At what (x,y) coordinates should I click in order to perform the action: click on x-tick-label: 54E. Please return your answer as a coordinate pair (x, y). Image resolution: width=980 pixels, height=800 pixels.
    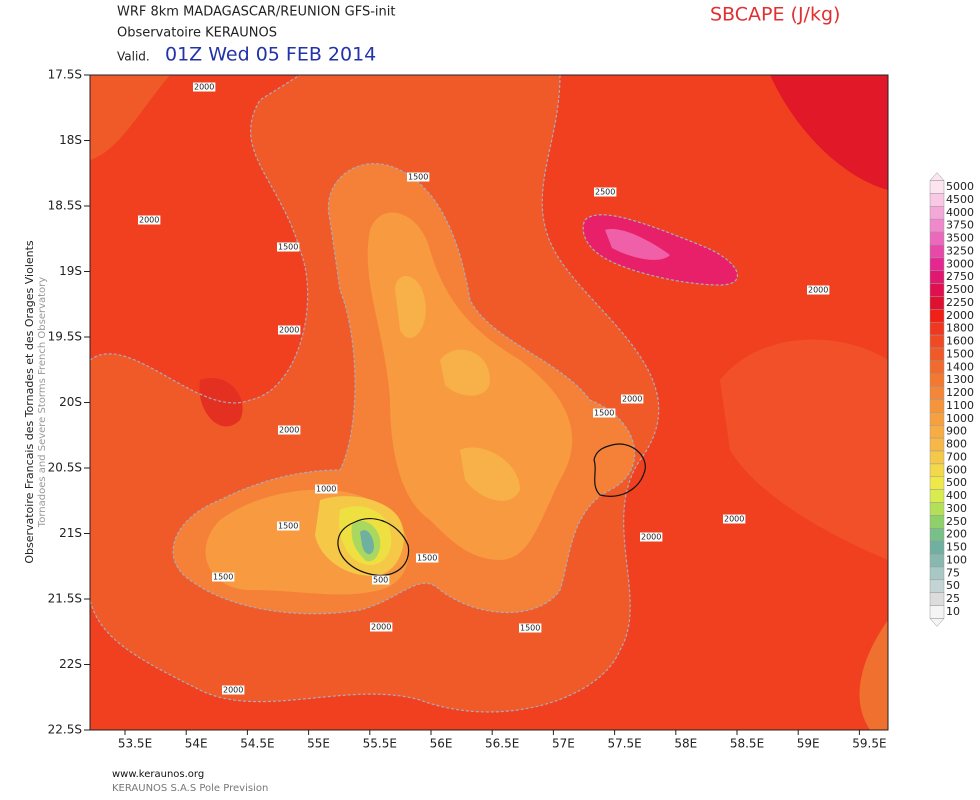
    Looking at the image, I should click on (196, 744).